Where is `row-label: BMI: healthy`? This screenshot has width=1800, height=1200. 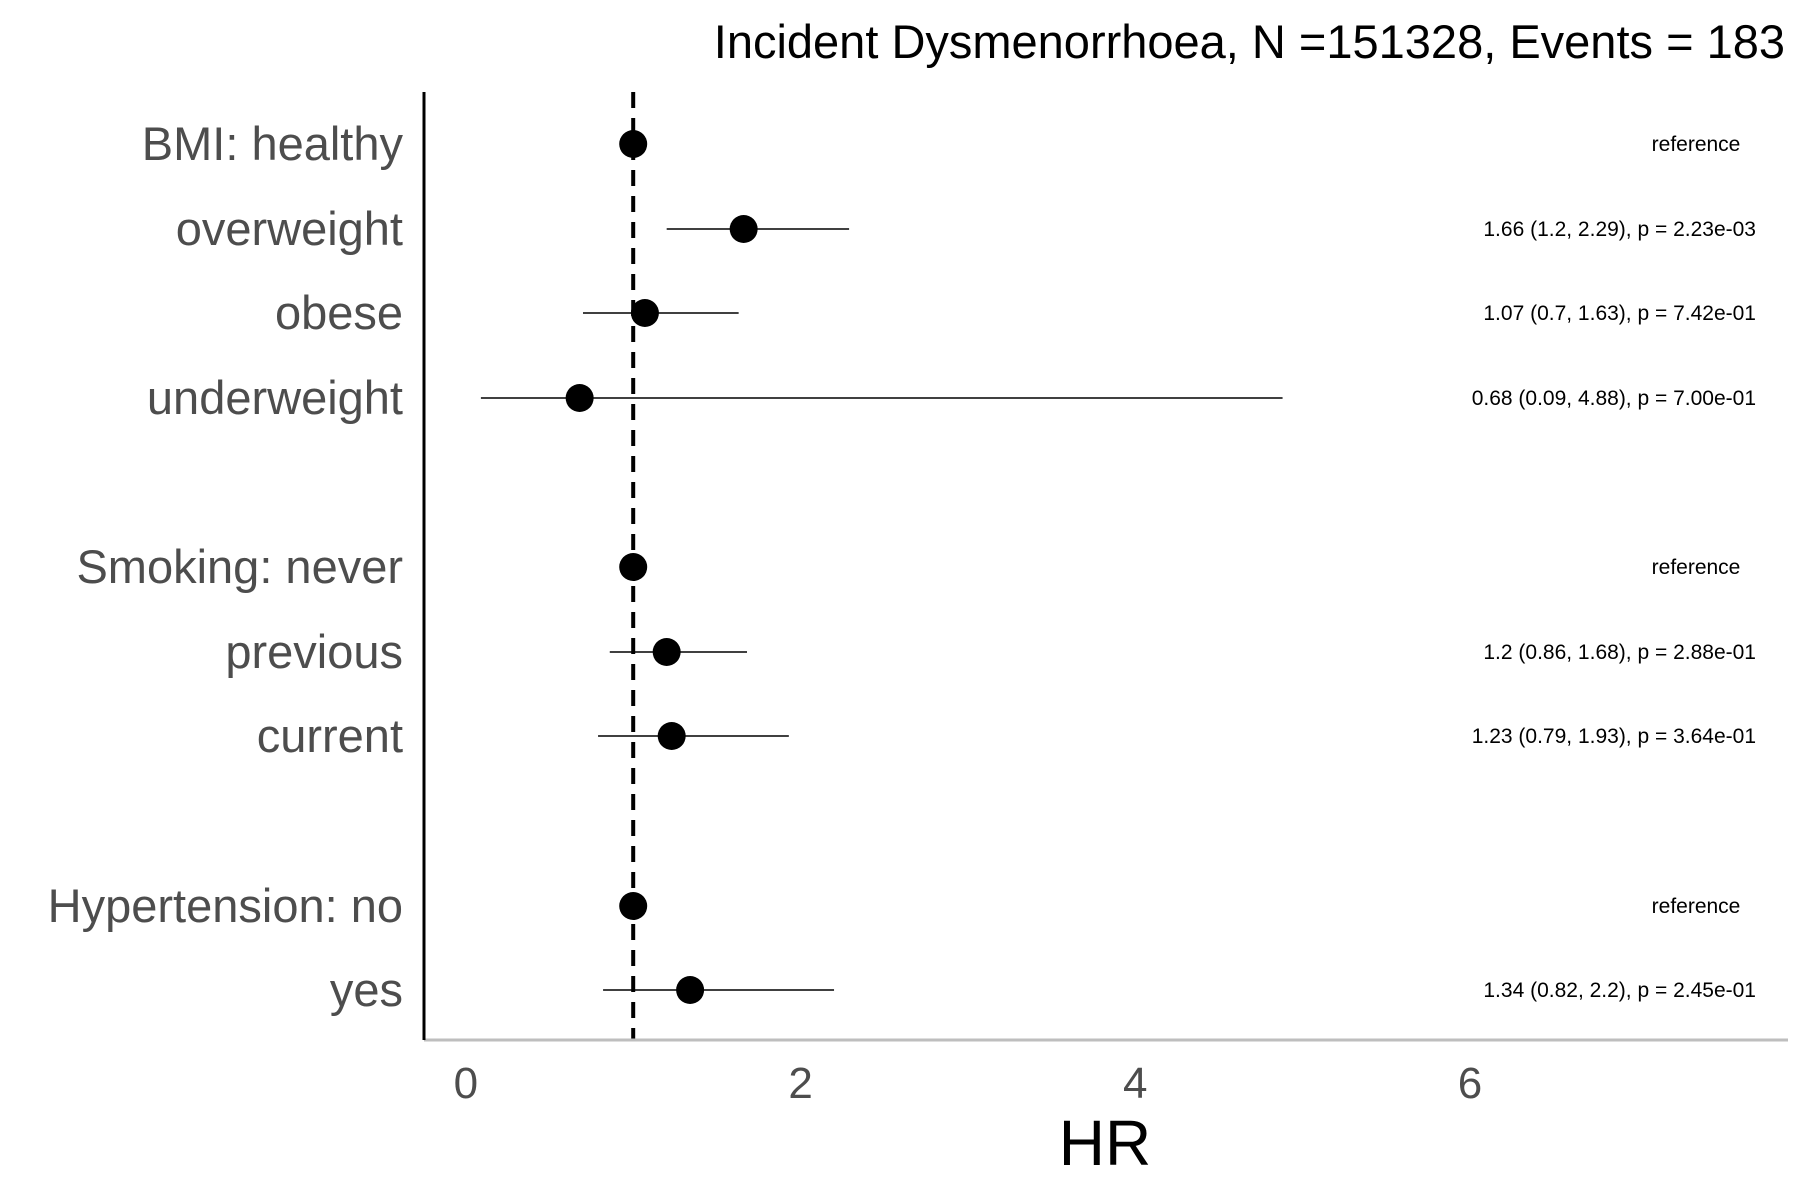
row-label: BMI: healthy is located at coordinates (273, 143).